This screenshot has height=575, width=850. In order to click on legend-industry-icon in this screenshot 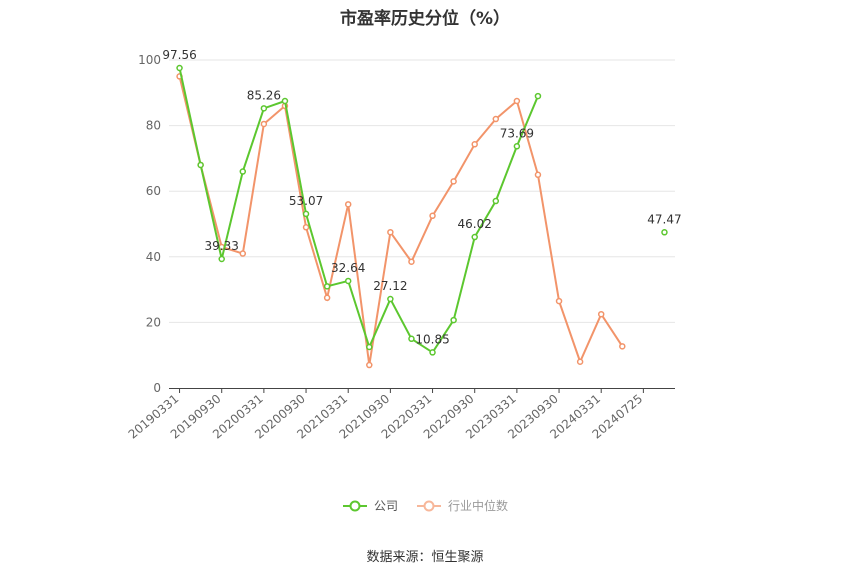, I will do `click(429, 505)`.